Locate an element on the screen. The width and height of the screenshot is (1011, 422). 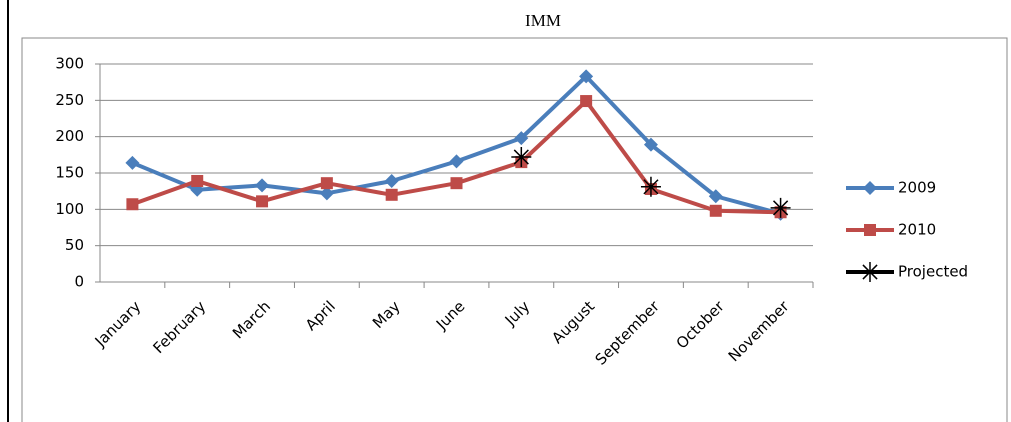
y-tick-label: 200 is located at coordinates (69, 136).